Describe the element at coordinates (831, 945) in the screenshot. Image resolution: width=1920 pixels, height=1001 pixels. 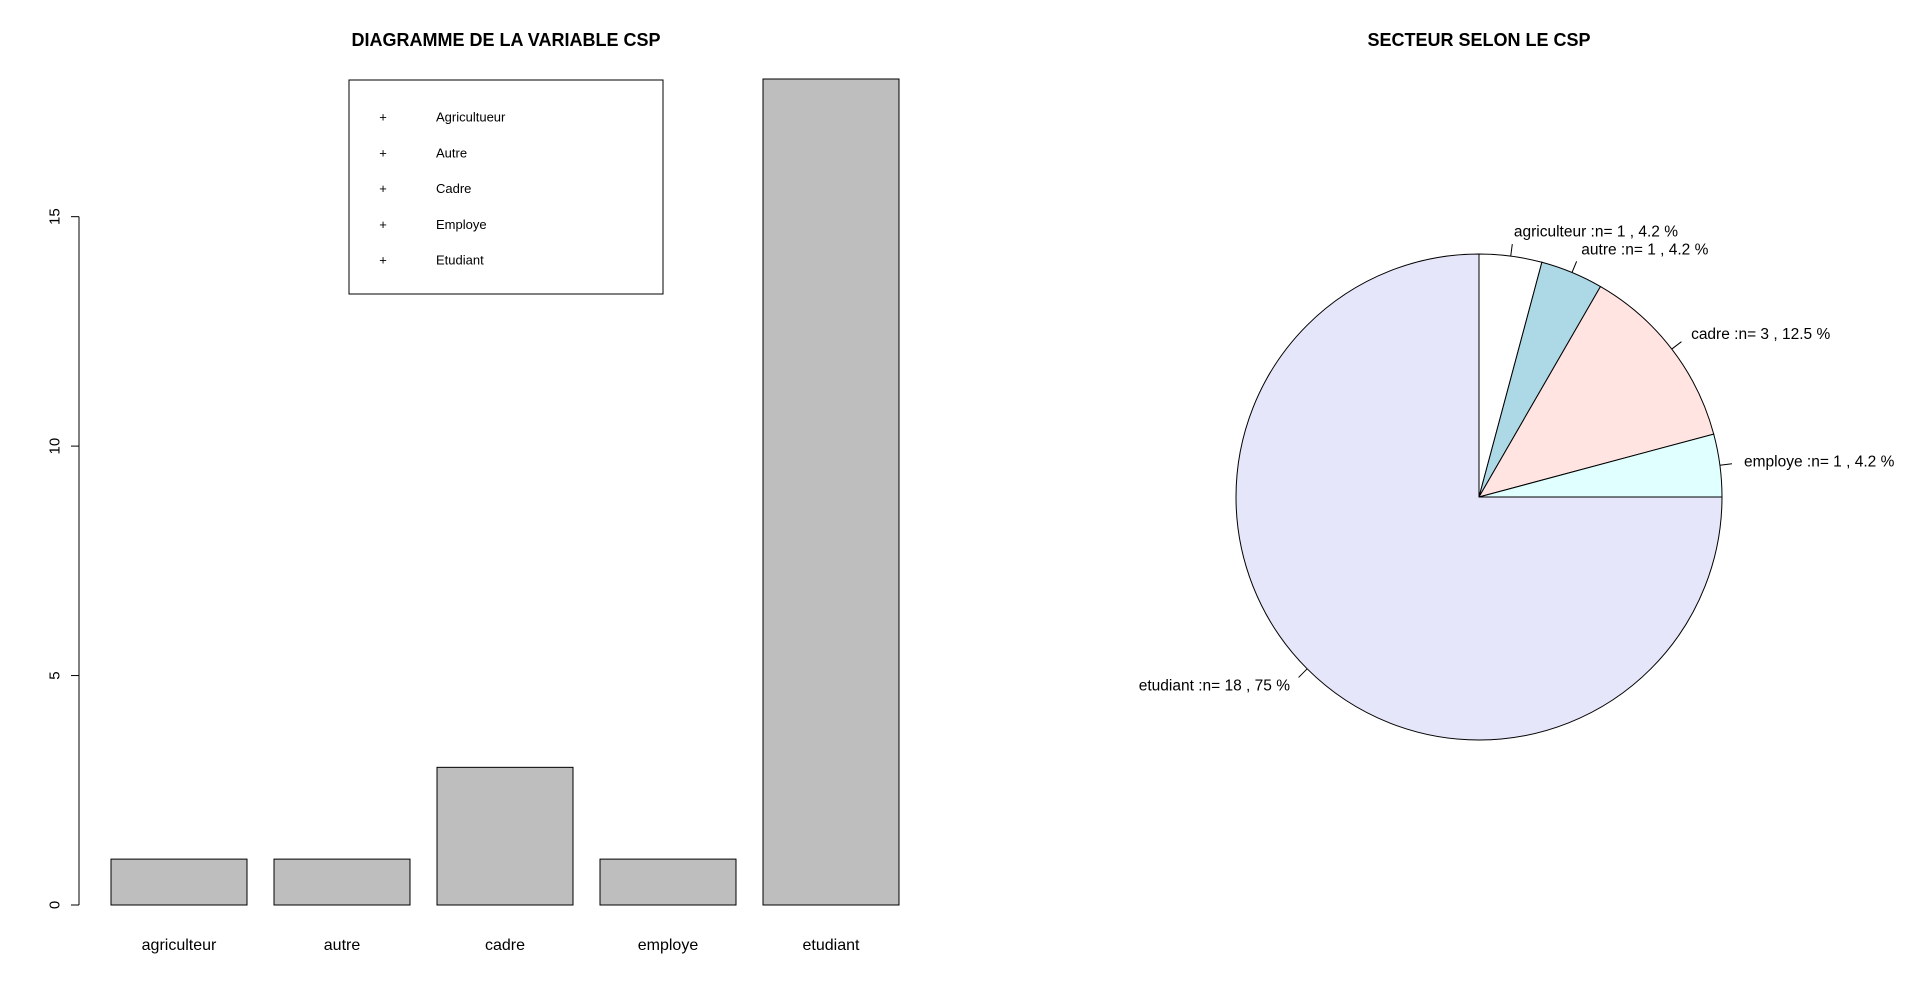
I see `category-label: etudiant` at that location.